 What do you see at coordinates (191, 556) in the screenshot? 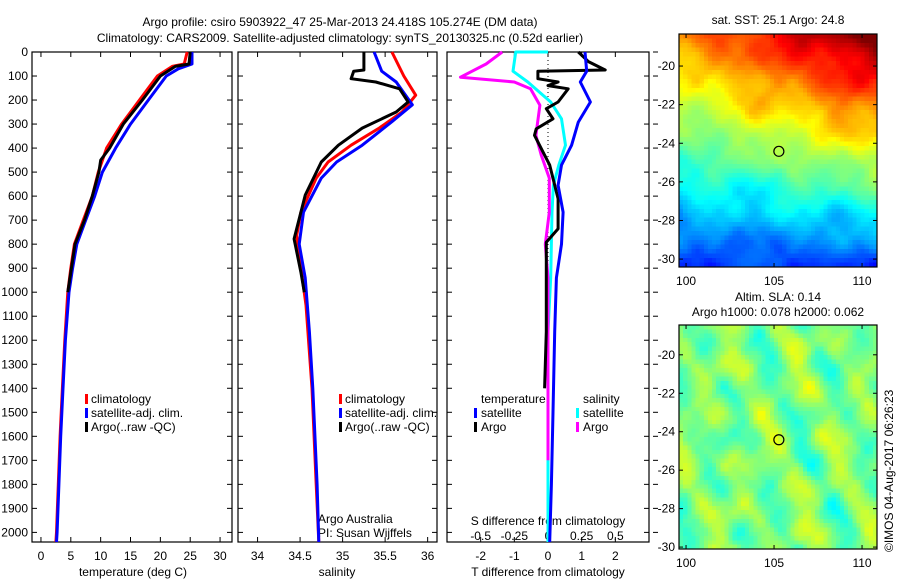
I see `temperature-xtick-label: 25` at bounding box center [191, 556].